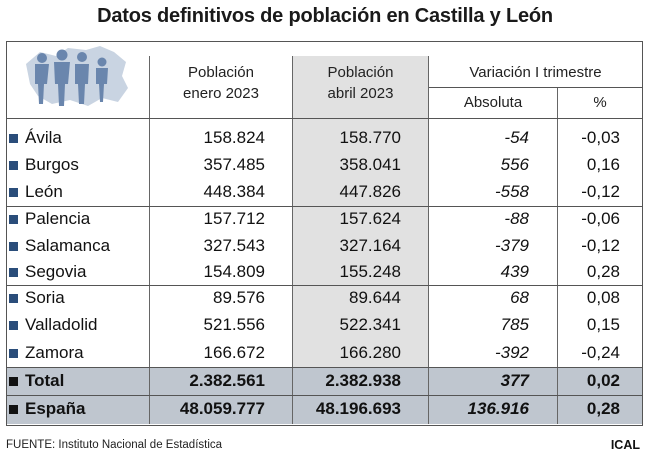 The image size is (650, 455). What do you see at coordinates (600, 137) in the screenshot?
I see `cell-pct: -0,03` at bounding box center [600, 137].